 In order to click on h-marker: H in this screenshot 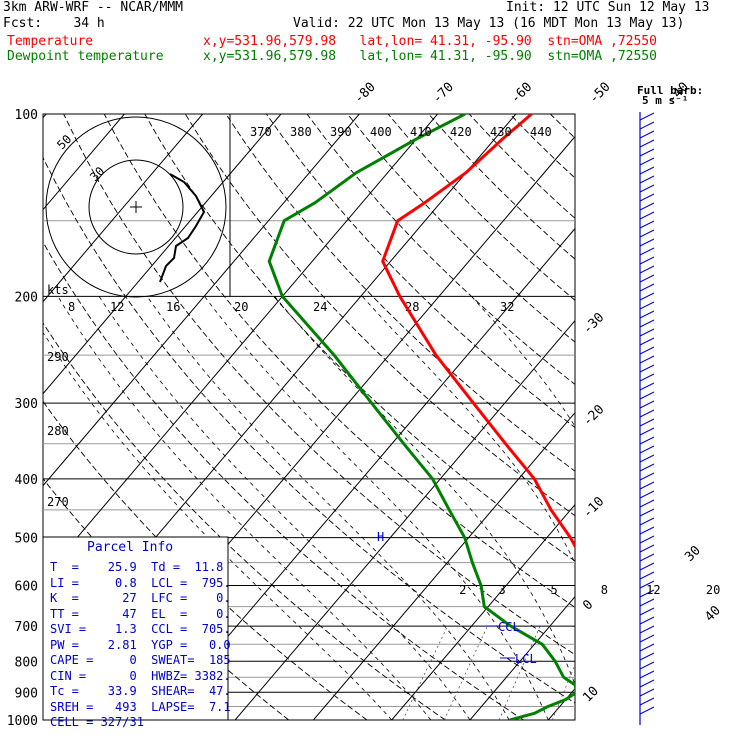, I will do `click(380, 537)`.